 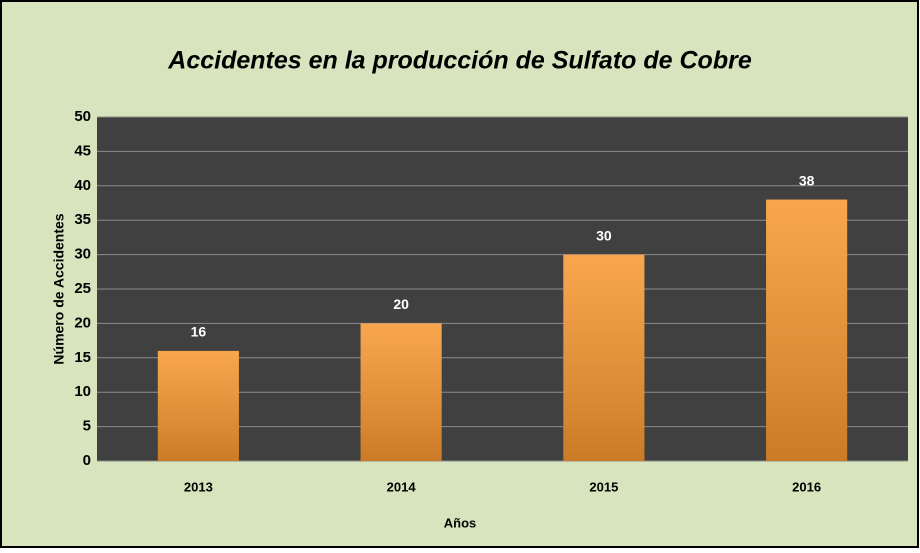 What do you see at coordinates (604, 235) in the screenshot?
I see `data-label: 30` at bounding box center [604, 235].